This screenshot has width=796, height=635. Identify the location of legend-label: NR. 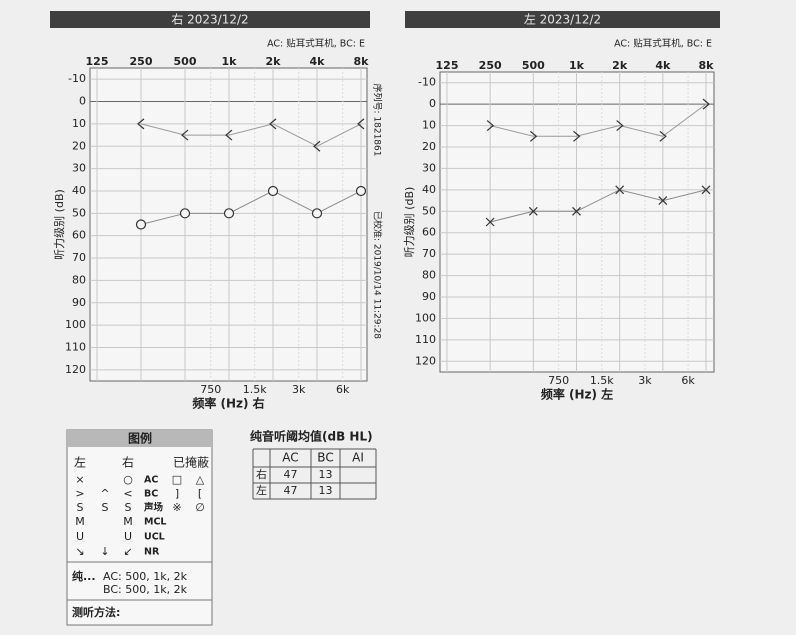
(152, 552).